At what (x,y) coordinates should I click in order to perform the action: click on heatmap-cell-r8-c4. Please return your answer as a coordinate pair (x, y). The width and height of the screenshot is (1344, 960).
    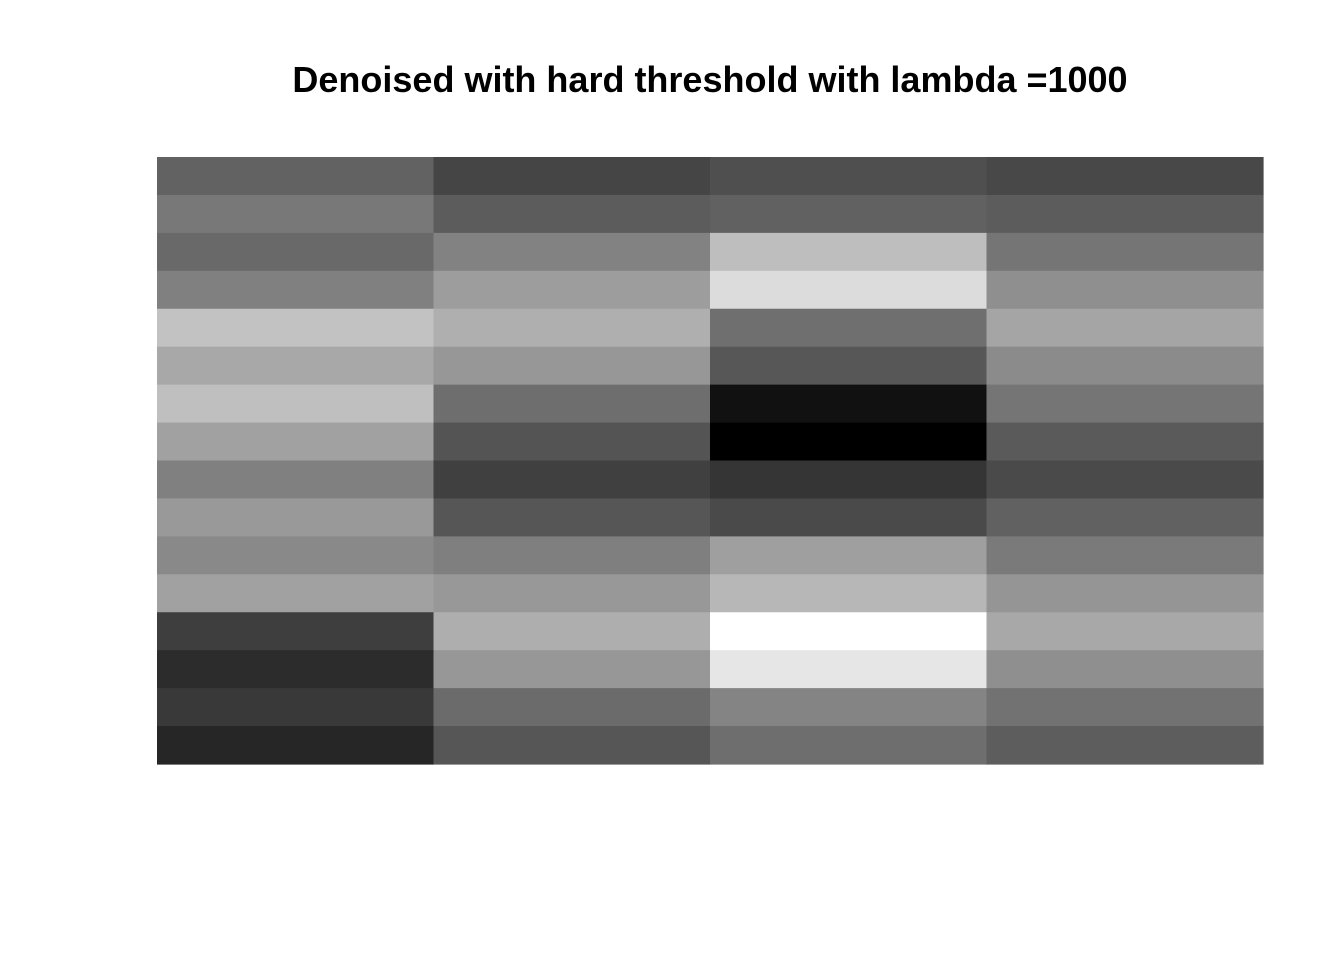
    Looking at the image, I should click on (1125, 442).